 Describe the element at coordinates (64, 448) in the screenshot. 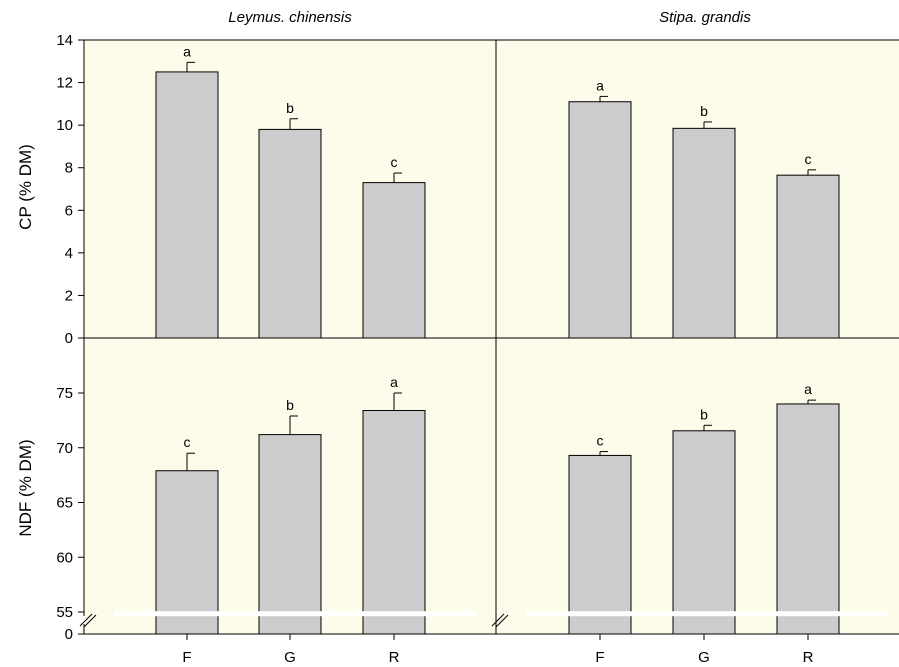

I see `y-tick-label: 70` at that location.